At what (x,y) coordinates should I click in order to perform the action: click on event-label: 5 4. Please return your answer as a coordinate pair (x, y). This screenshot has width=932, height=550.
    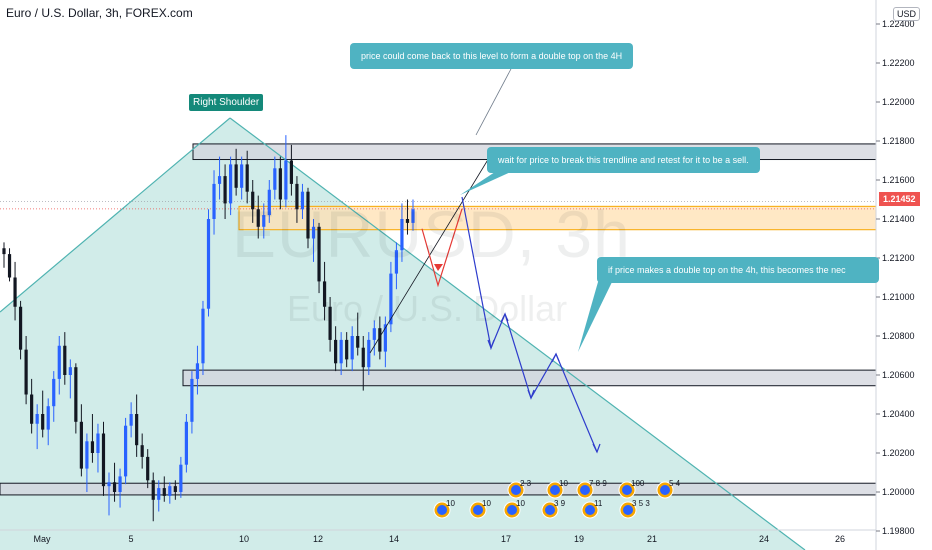
    Looking at the image, I should click on (675, 483).